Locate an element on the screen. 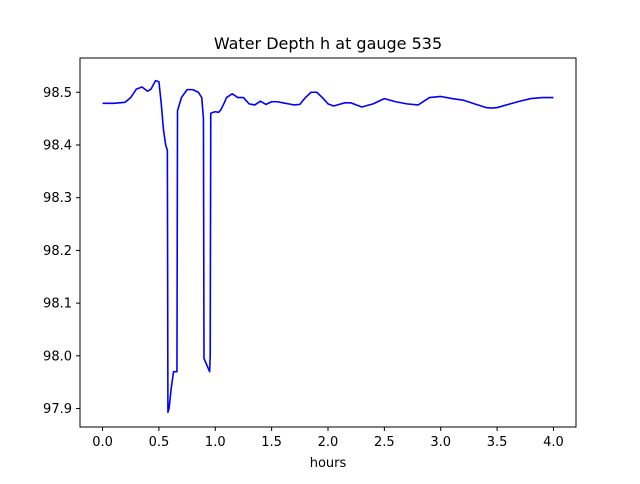 Image resolution: width=640 pixels, height=484 pixels. y-tick-label: 98.5 is located at coordinates (57, 93).